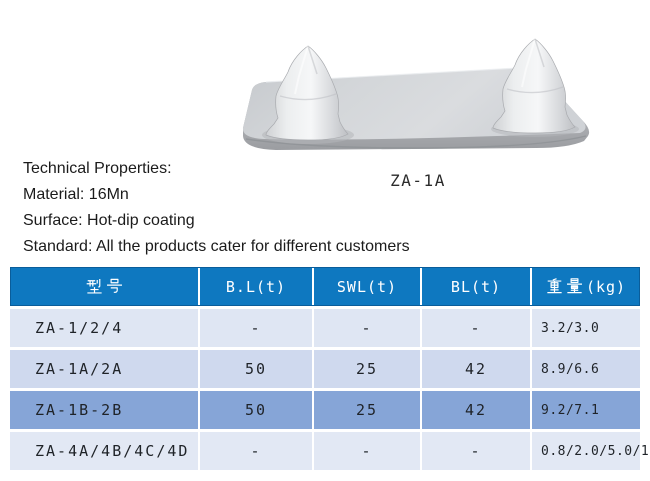 Image resolution: width=650 pixels, height=481 pixels. I want to click on cell-model: ZA-1A/2A, so click(104, 369).